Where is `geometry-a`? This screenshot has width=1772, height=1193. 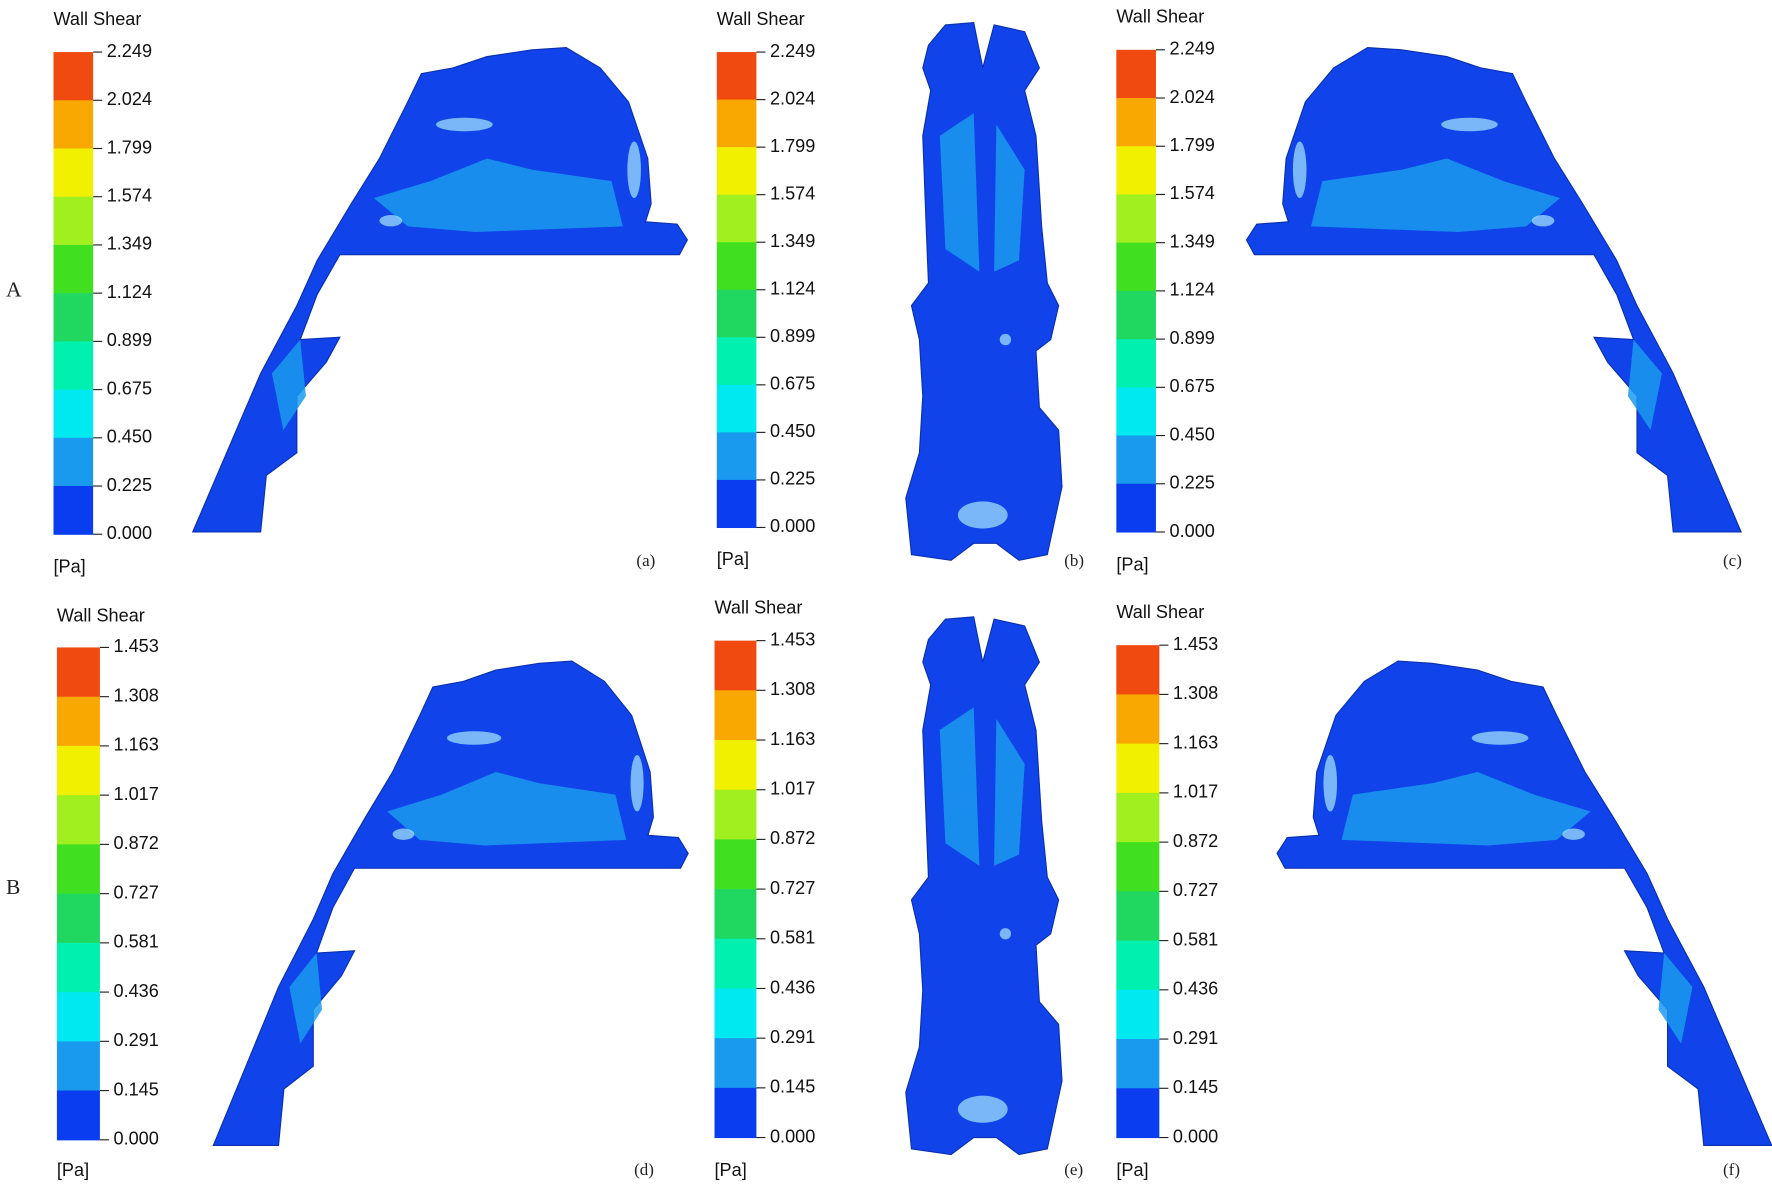
geometry-a is located at coordinates (440, 289).